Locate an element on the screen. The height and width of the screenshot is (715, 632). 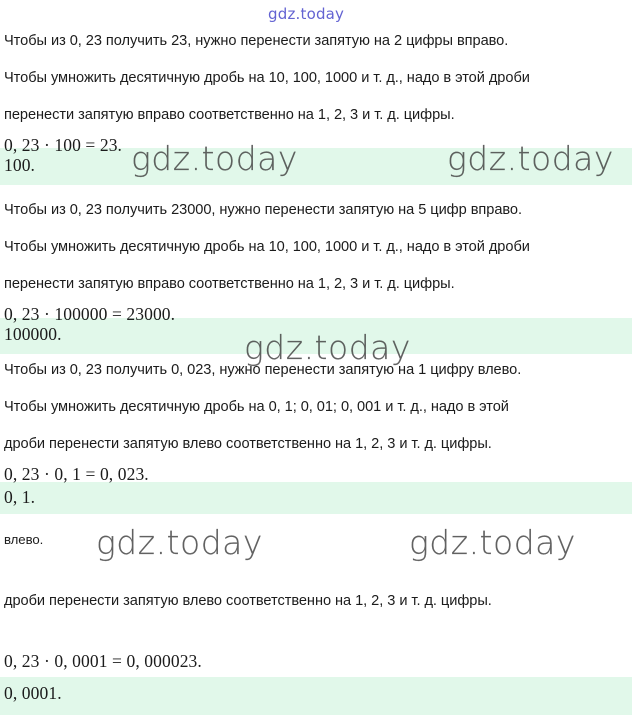
watermark-large-2: gdz.today is located at coordinates (530, 158).